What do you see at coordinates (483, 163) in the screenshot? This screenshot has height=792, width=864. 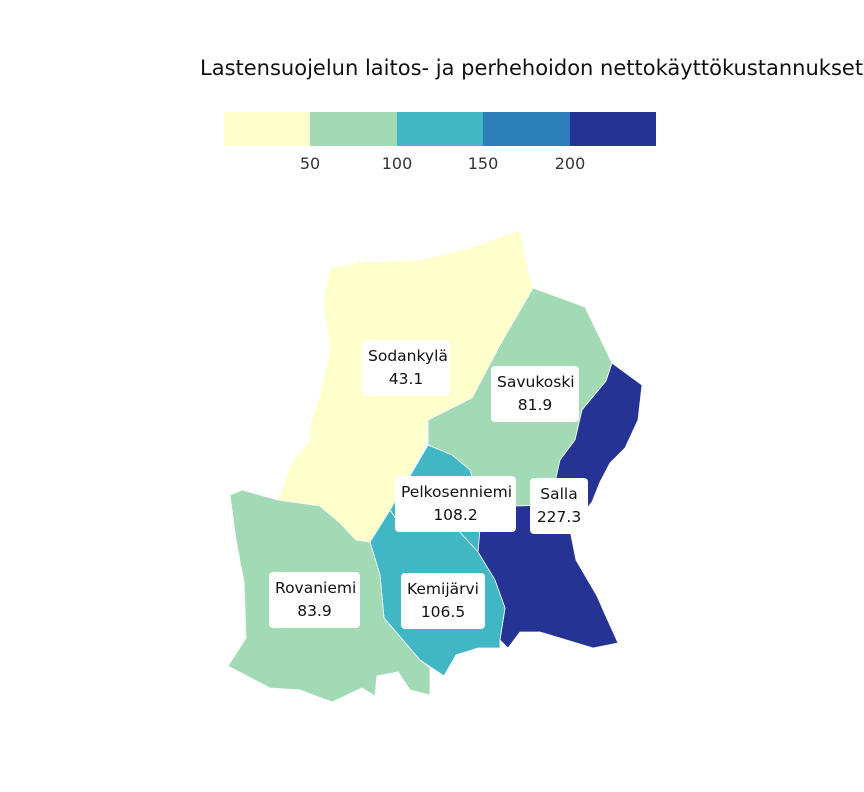 I see `legend-tick-150: 150` at bounding box center [483, 163].